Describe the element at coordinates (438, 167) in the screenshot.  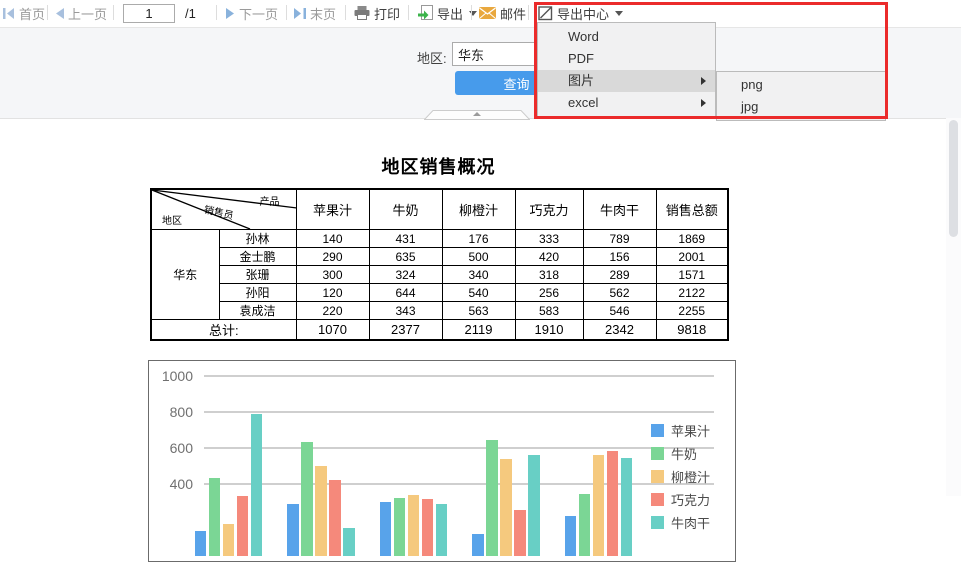
I see `report-title: 地区销售概况` at that location.